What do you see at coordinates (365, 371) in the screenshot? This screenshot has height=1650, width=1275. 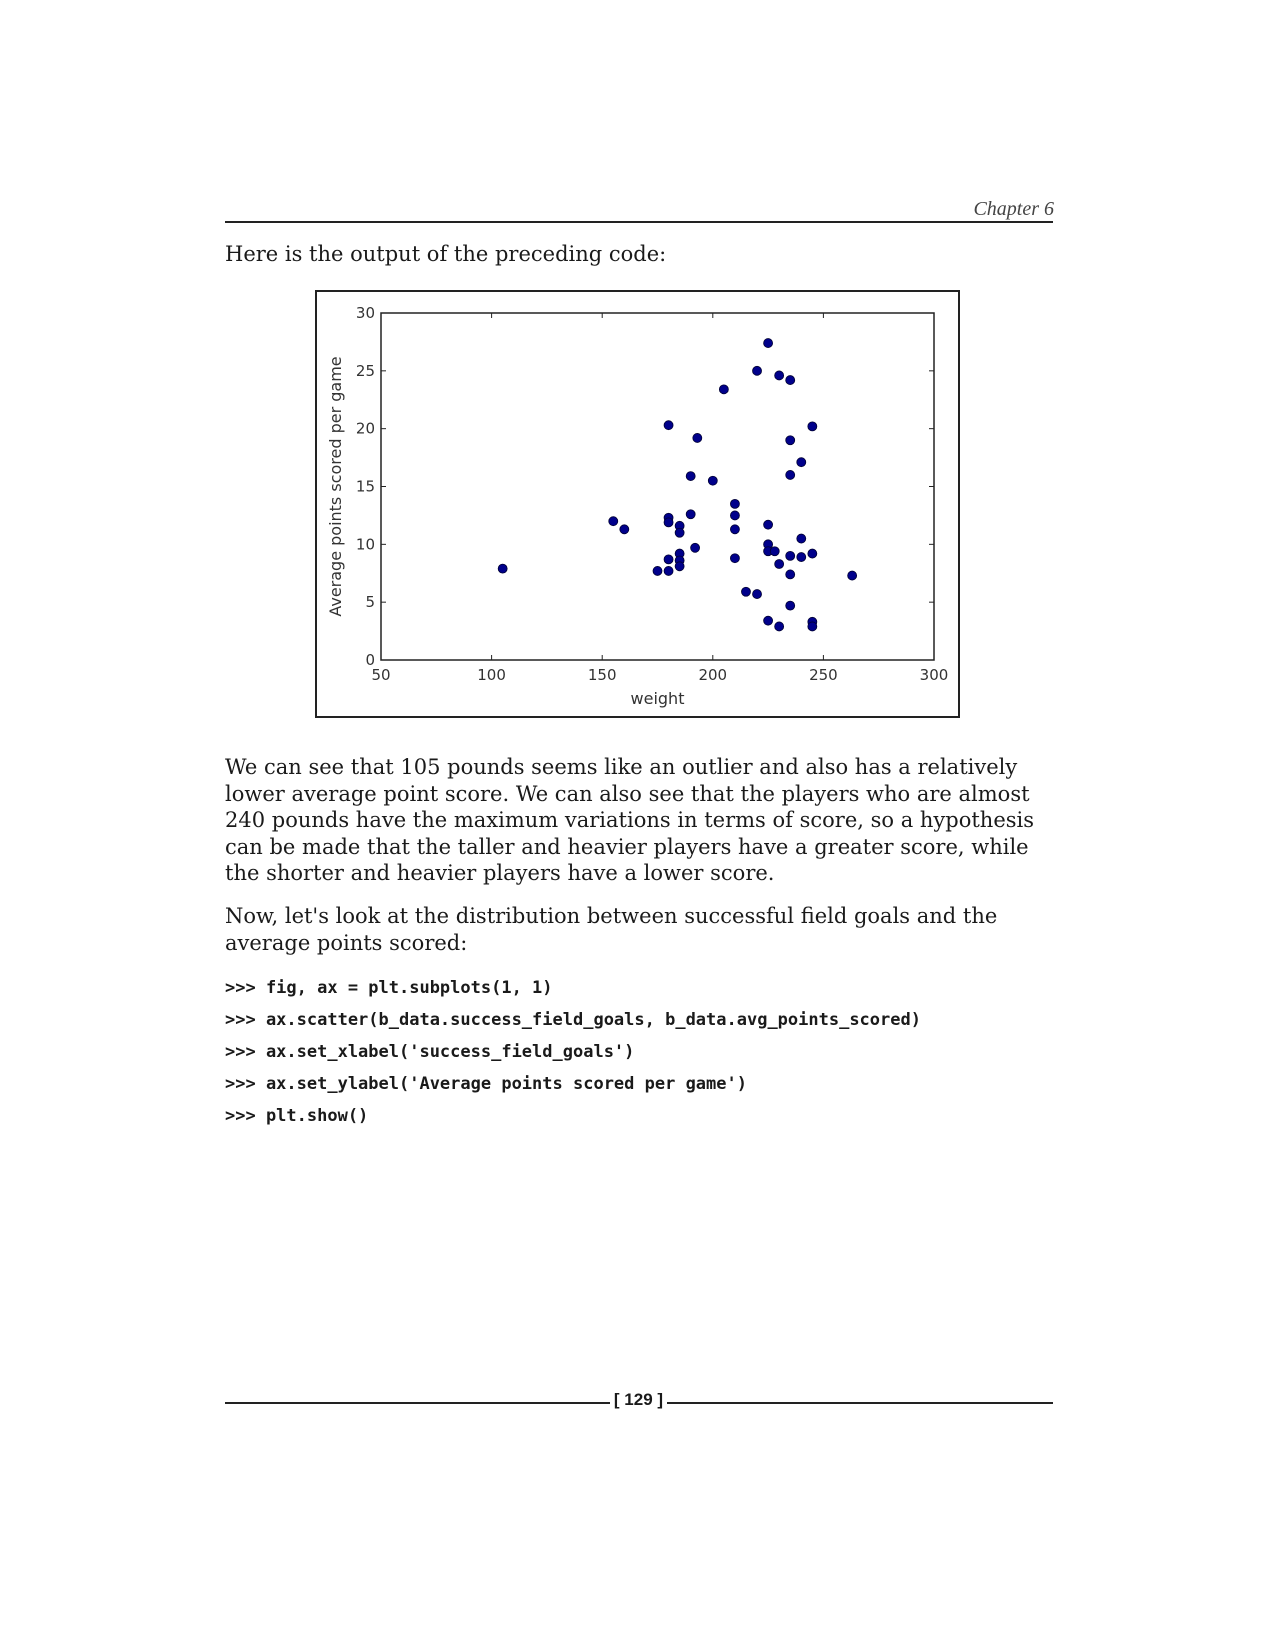 I see `y-tick-label: 25` at bounding box center [365, 371].